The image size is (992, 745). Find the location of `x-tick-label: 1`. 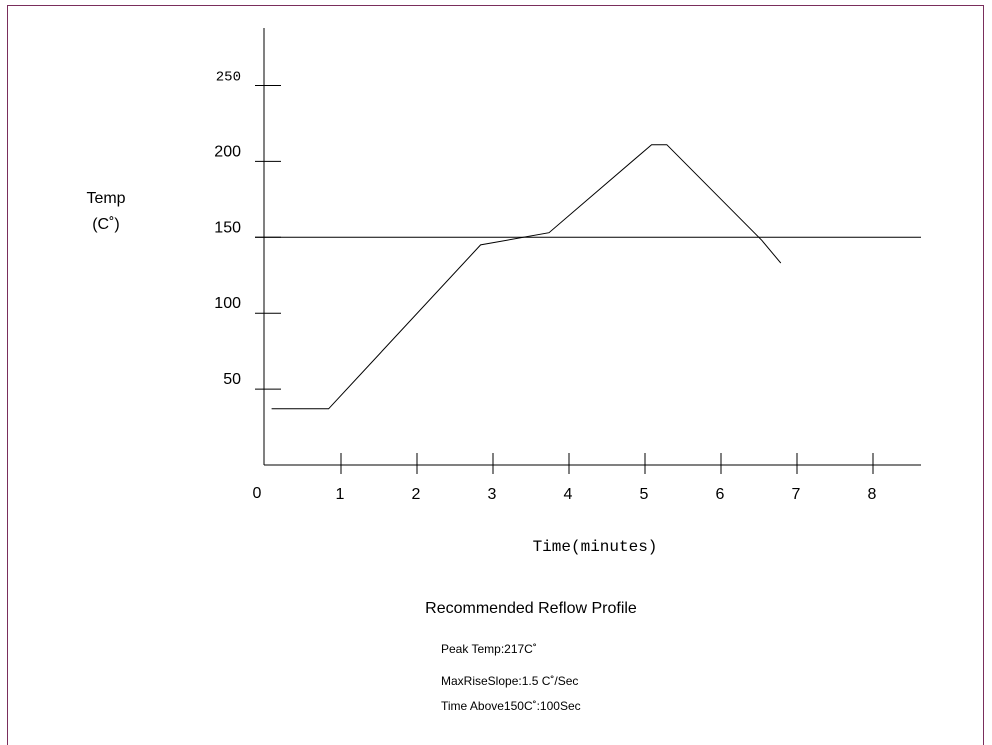

x-tick-label: 1 is located at coordinates (340, 494).